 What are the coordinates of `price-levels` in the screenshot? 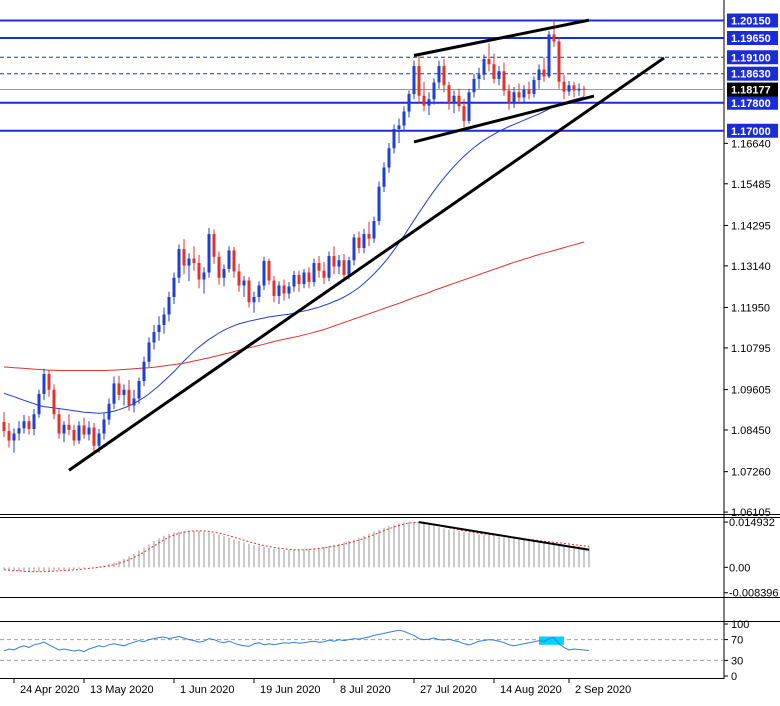 It's located at (362, 75).